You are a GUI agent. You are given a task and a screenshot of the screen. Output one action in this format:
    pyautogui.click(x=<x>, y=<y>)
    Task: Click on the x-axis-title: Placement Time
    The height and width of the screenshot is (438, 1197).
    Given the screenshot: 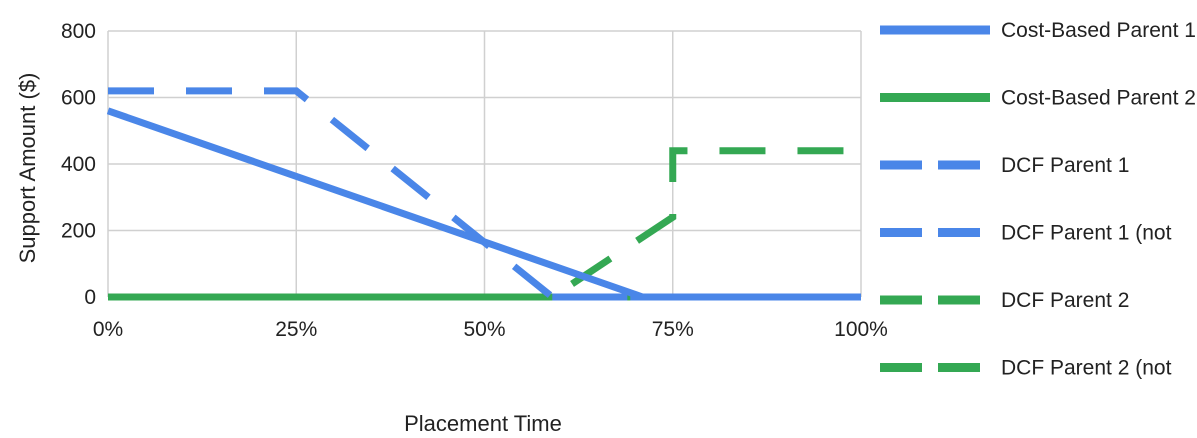 What is the action you would take?
    pyautogui.click(x=483, y=423)
    